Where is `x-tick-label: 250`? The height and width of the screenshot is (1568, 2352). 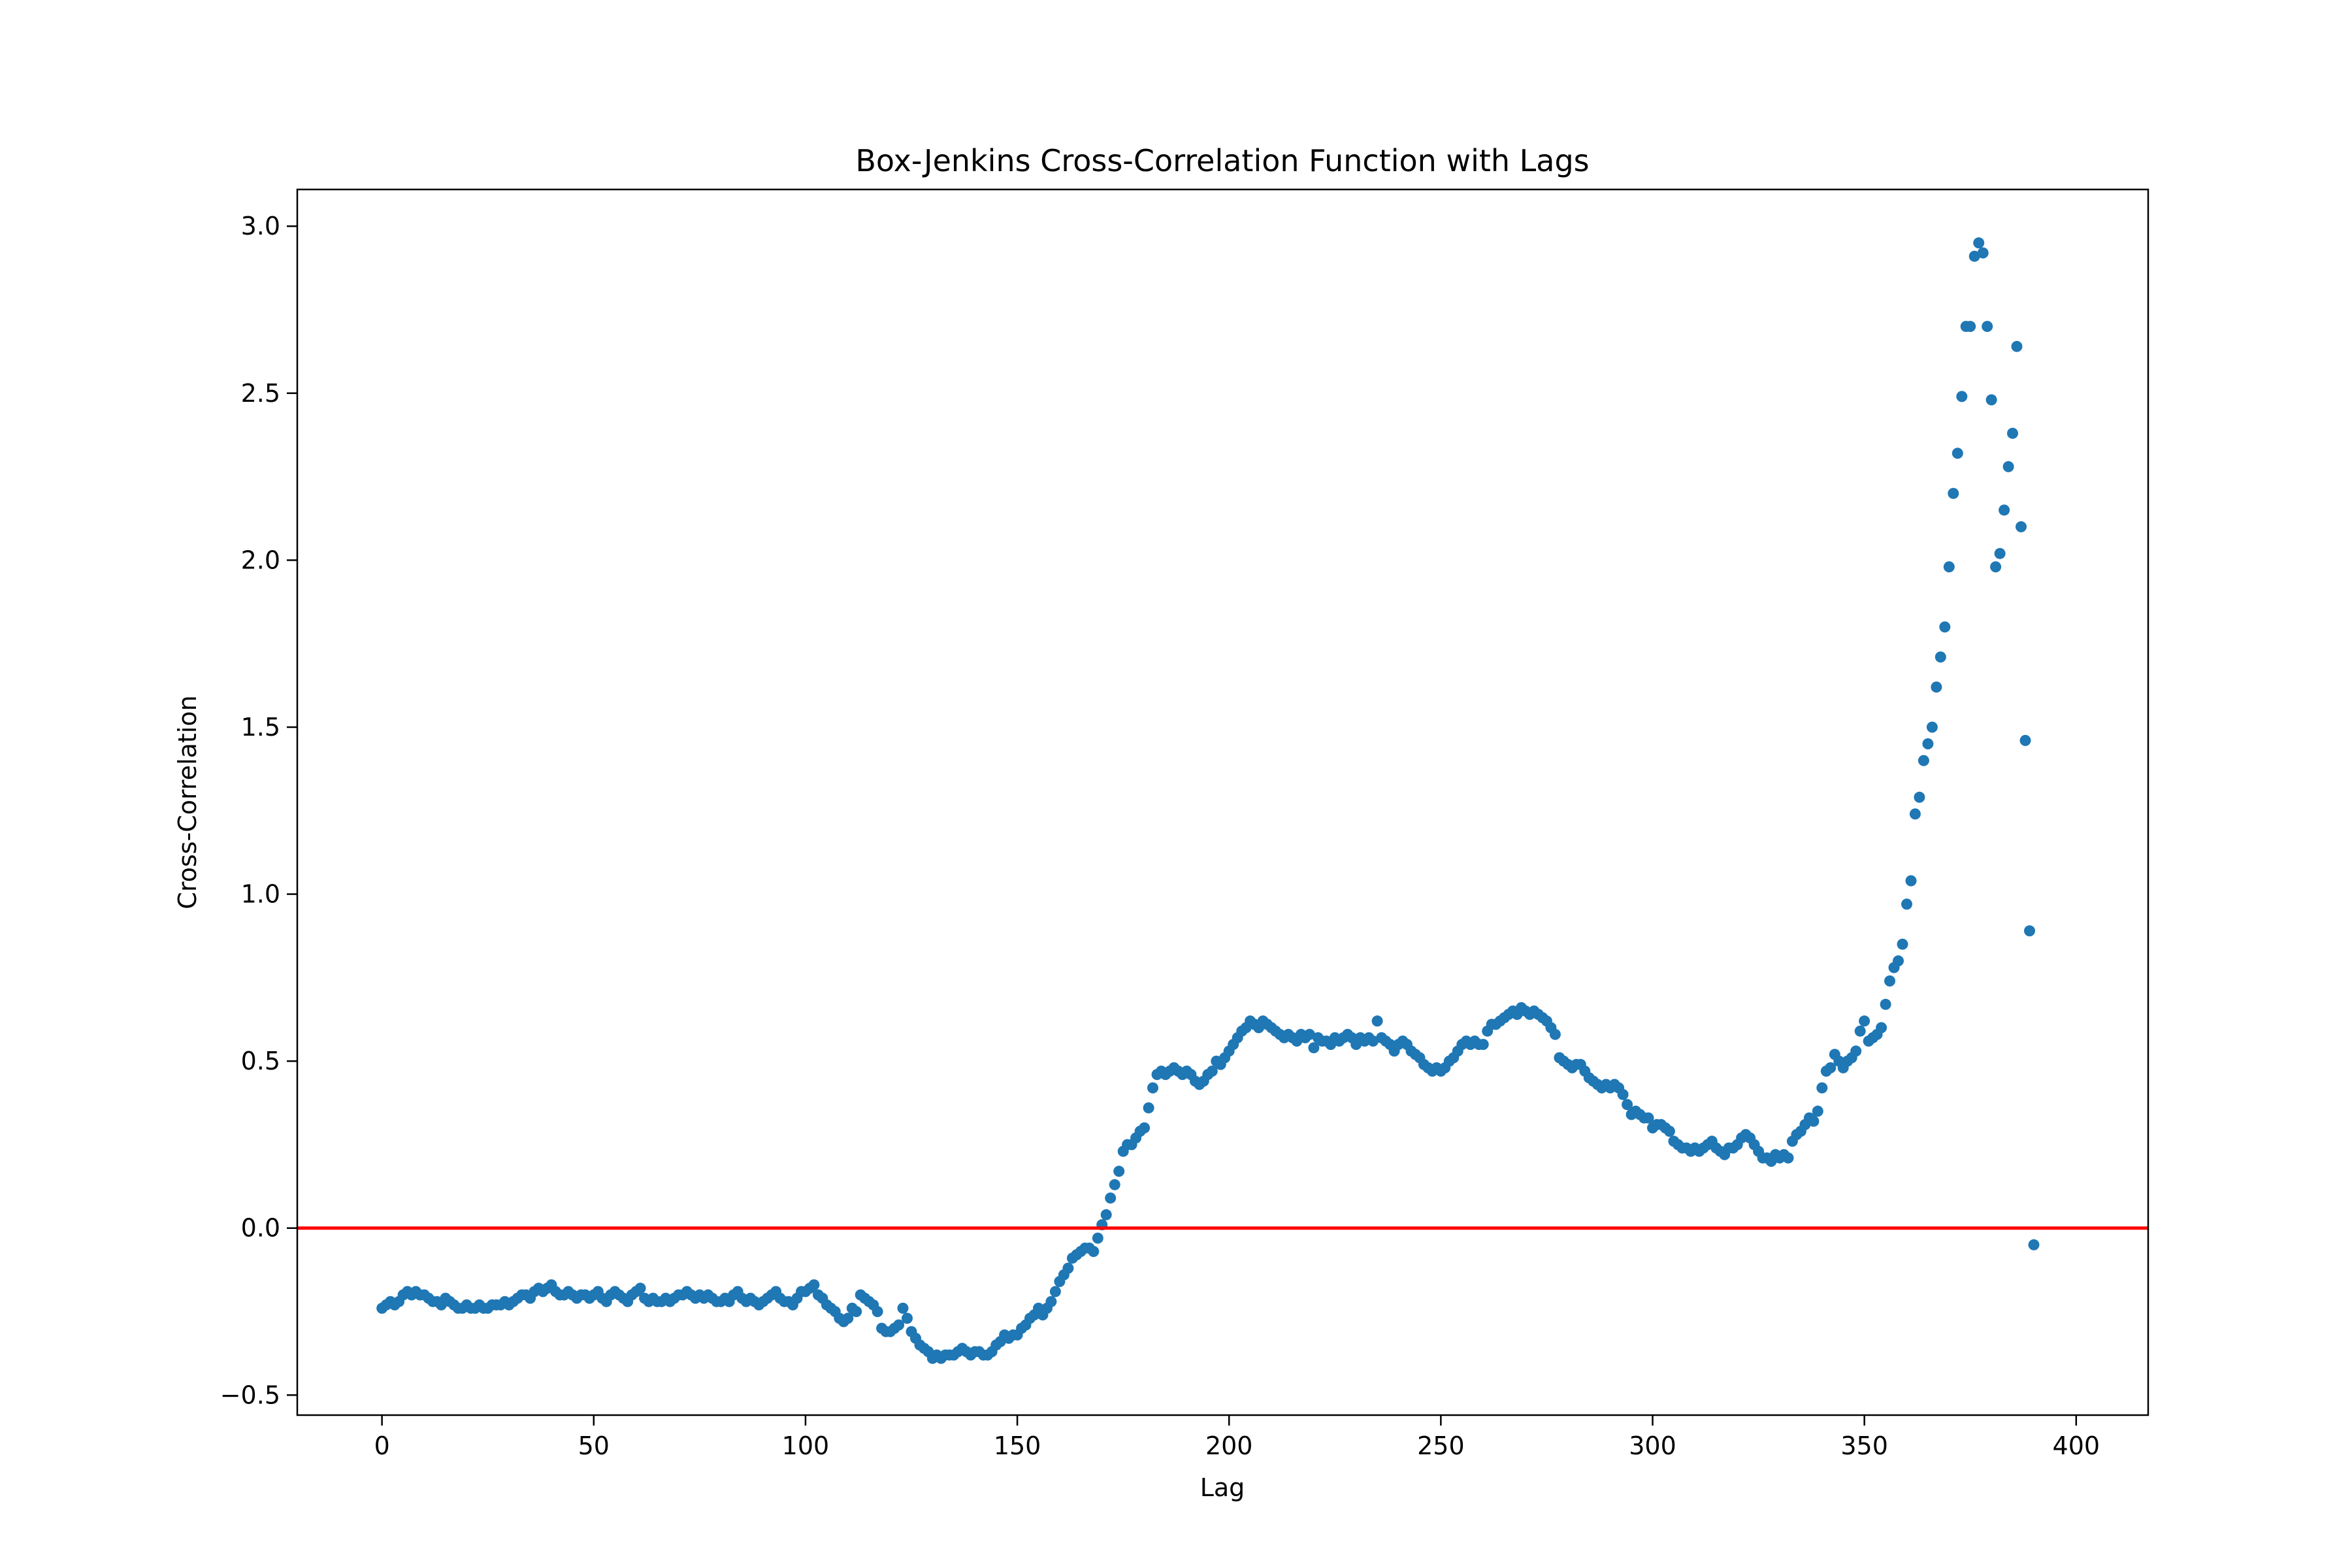 x-tick-label: 250 is located at coordinates (1441, 1445).